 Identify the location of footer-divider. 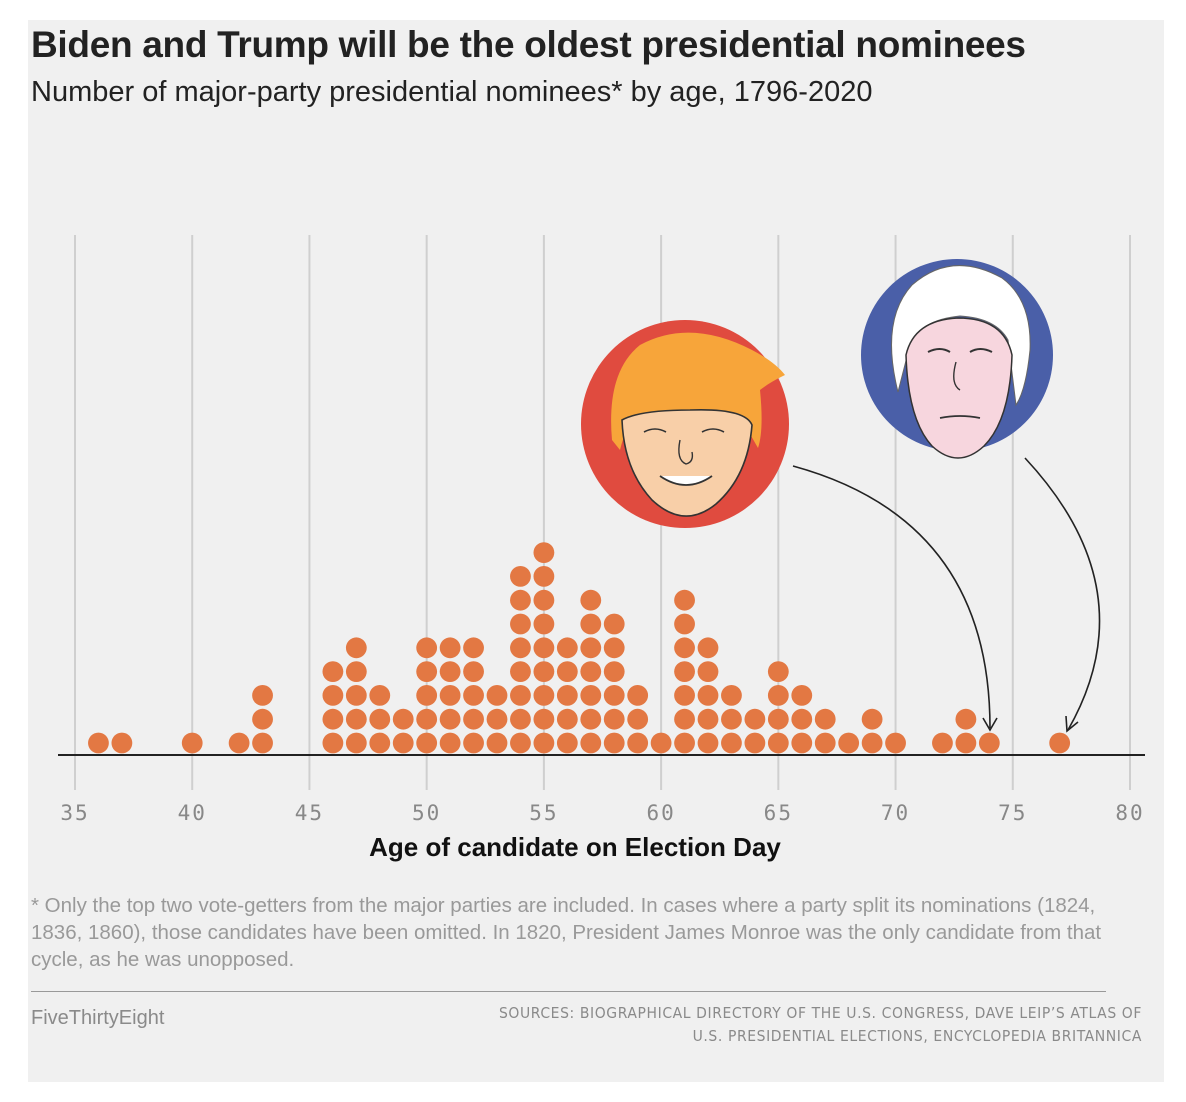
(568, 991).